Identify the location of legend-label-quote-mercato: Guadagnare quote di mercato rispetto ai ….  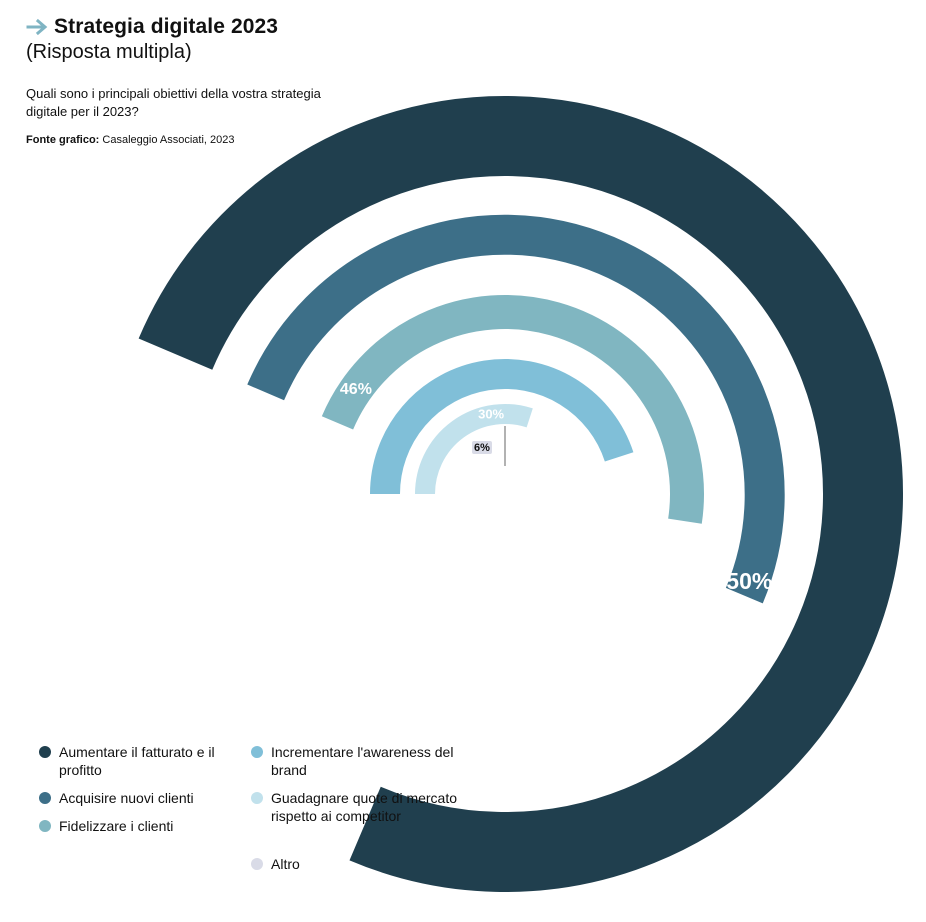
(364, 807).